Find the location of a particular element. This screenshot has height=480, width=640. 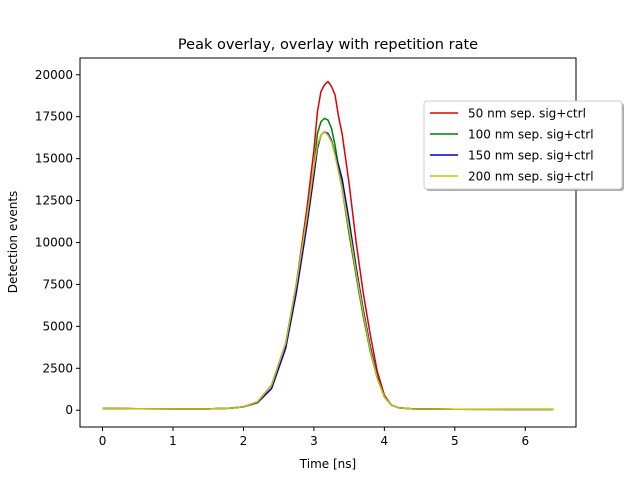

legend-label: 50 nm sep. sig+ctrl is located at coordinates (527, 114).